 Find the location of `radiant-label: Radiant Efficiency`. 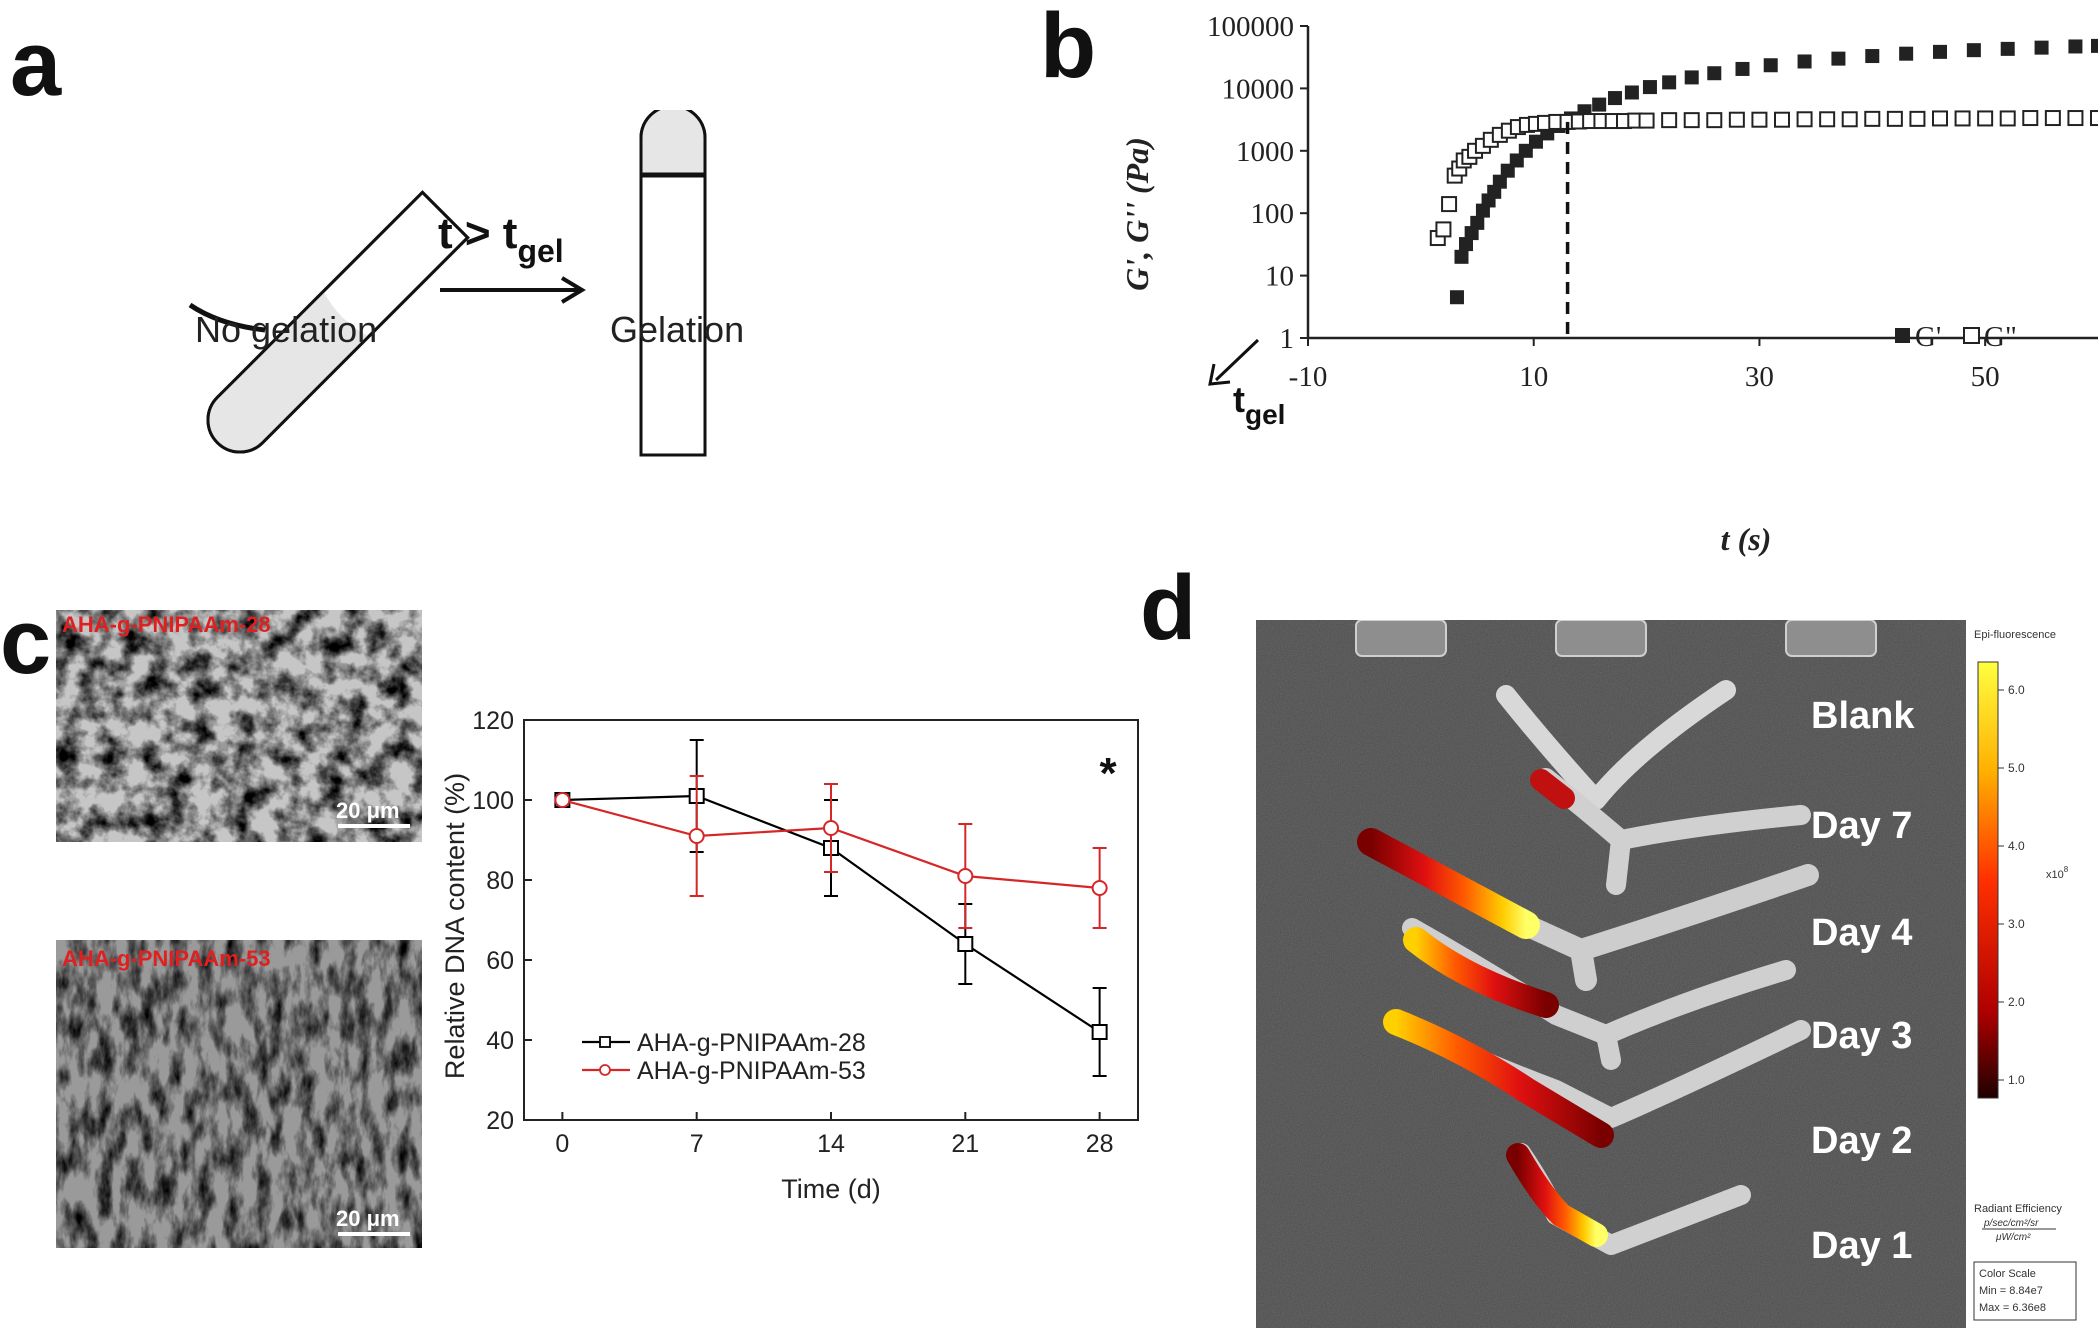

radiant-label: Radiant Efficiency is located at coordinates (2018, 1209).